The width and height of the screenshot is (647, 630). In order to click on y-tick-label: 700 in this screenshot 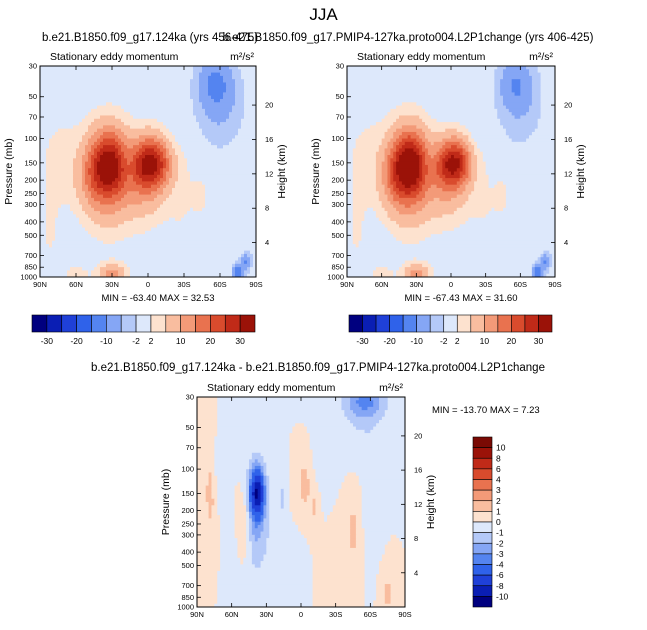, I will do `click(30, 255)`.